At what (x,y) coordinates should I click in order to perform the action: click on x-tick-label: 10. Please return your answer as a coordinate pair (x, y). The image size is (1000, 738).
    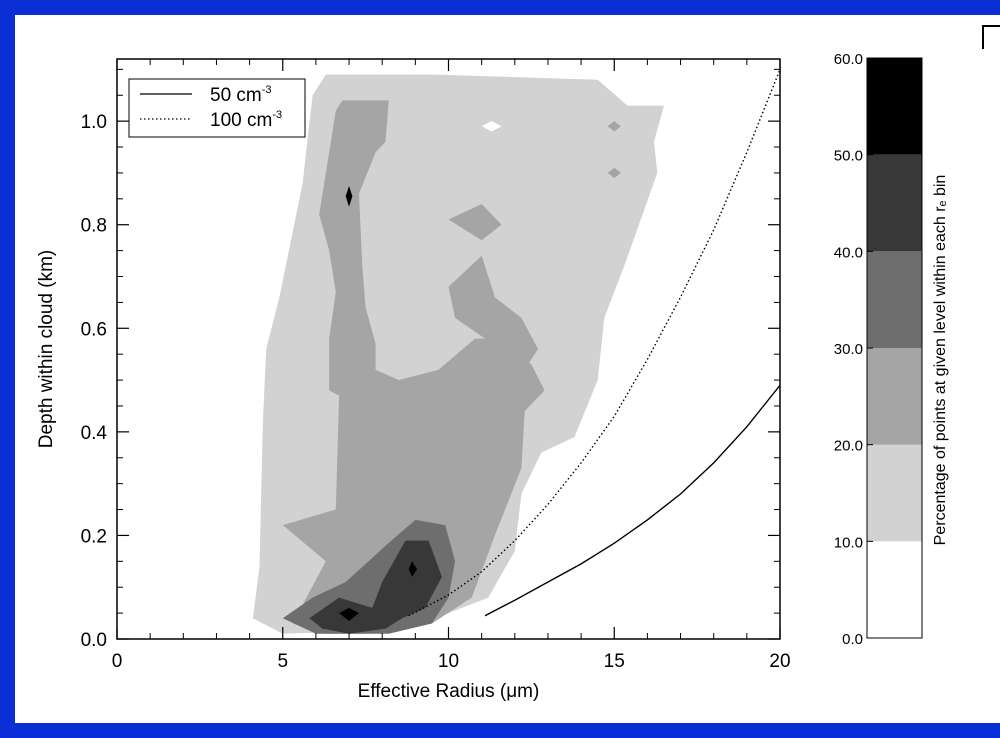
    Looking at the image, I should click on (448, 661).